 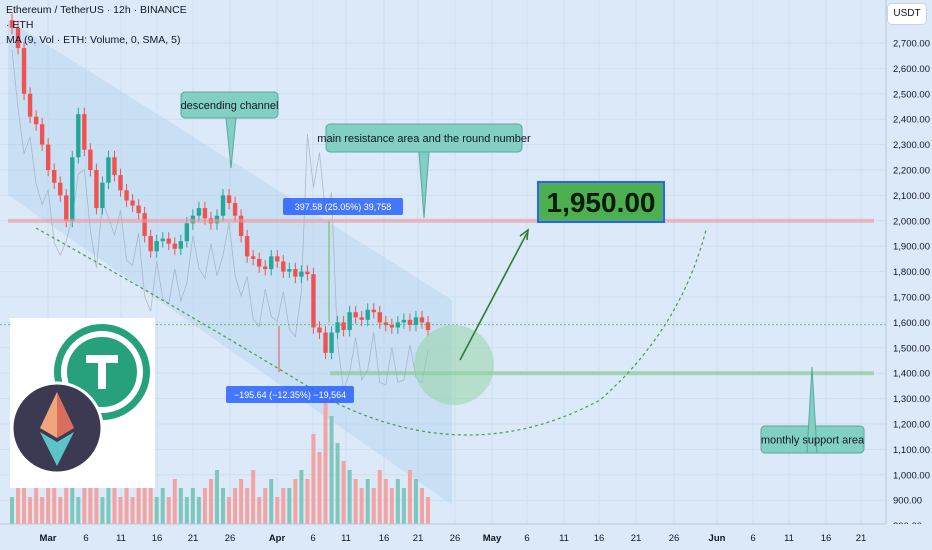 What do you see at coordinates (911, 120) in the screenshot?
I see `price-tick-label: 2,400.00` at bounding box center [911, 120].